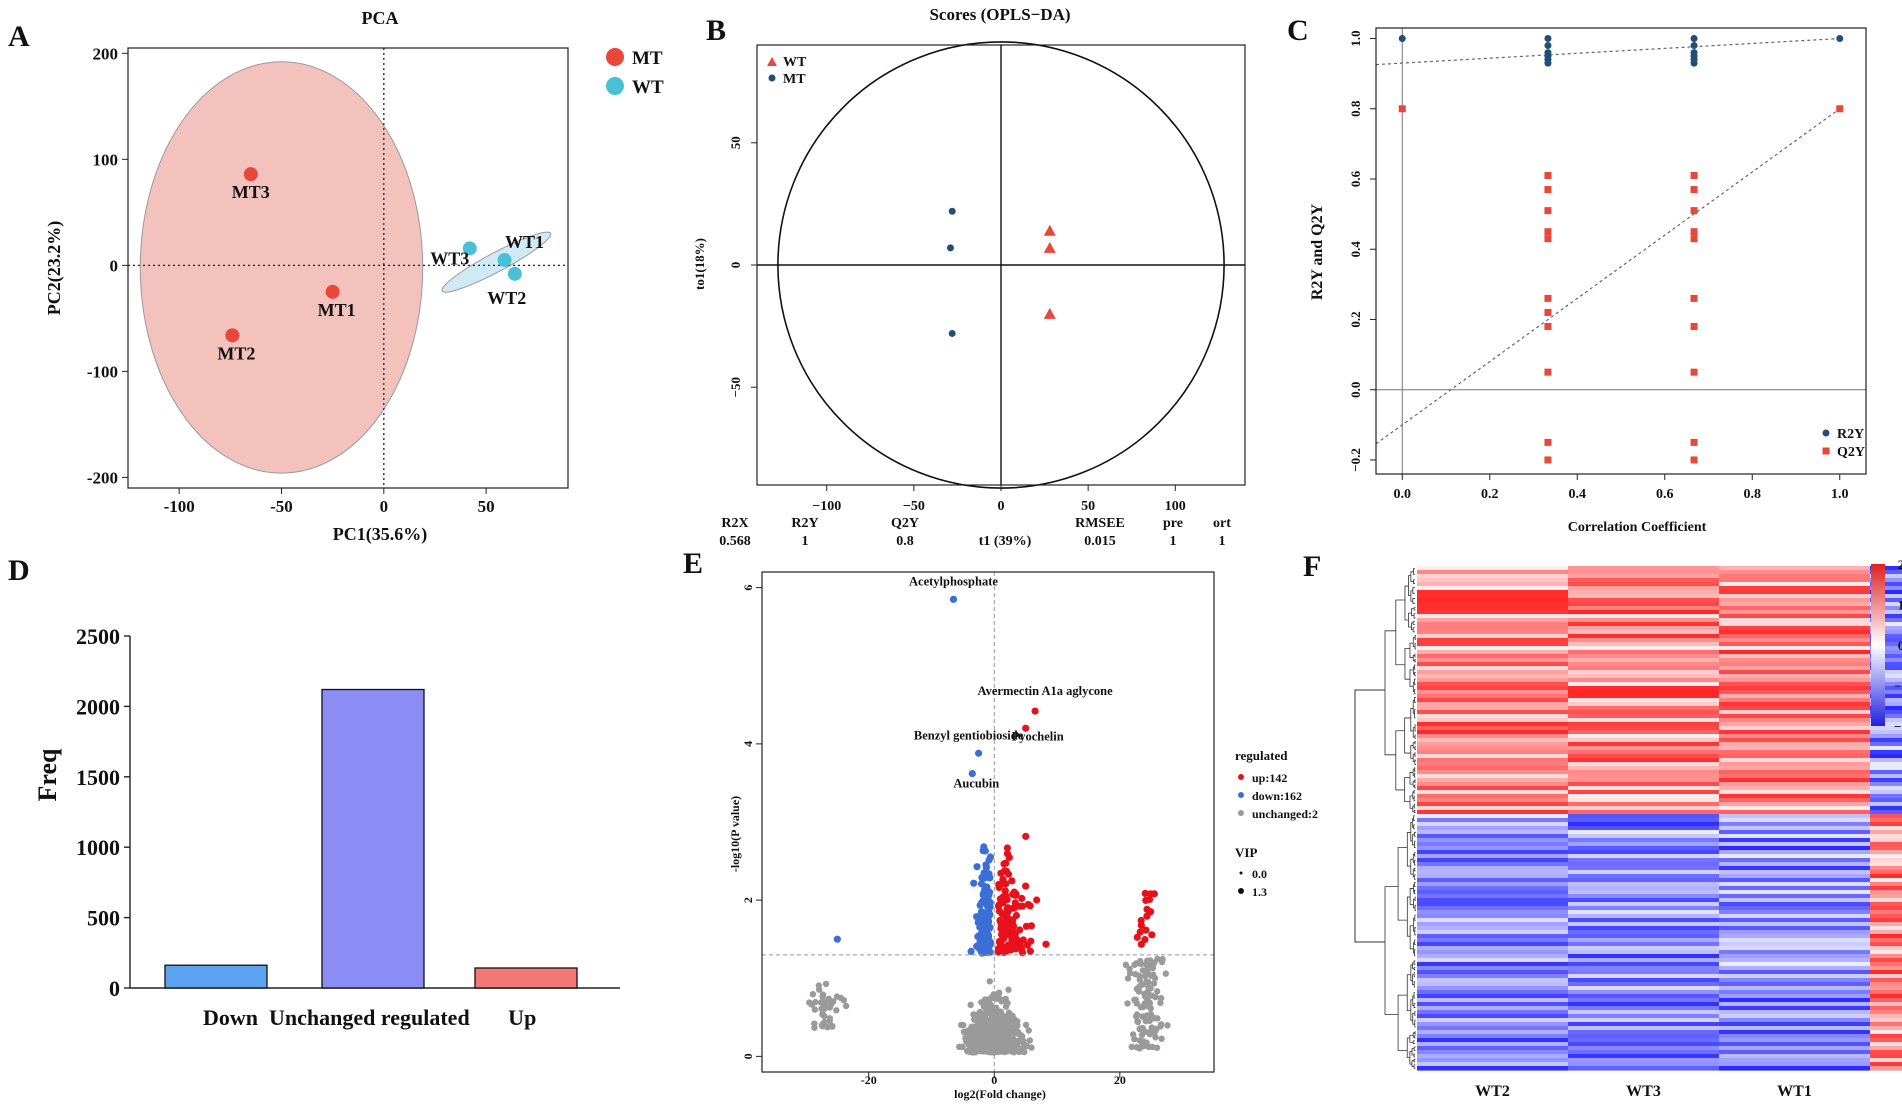 The image size is (1902, 1107). Describe the element at coordinates (114, 988) in the screenshot. I see `bar-y-tick-label: 0` at that location.